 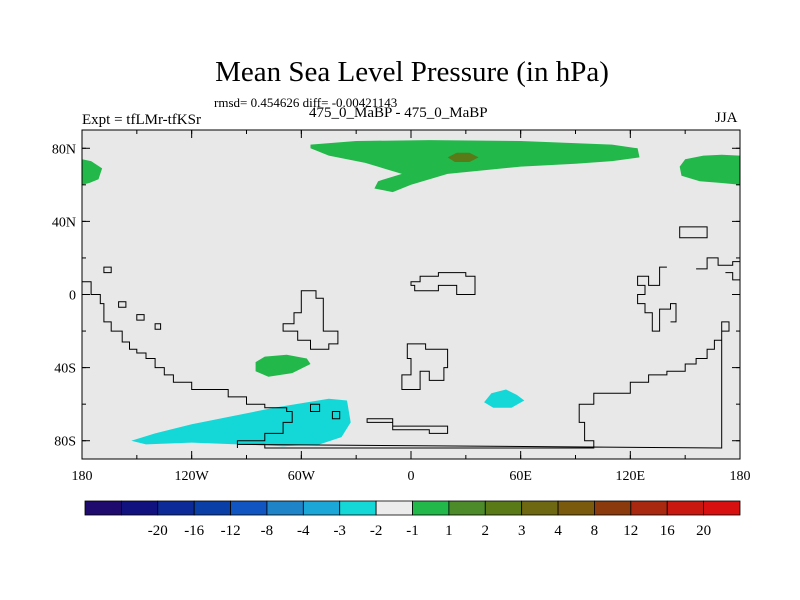 I want to click on outline-south-pacific-island-a, so click(x=122, y=304).